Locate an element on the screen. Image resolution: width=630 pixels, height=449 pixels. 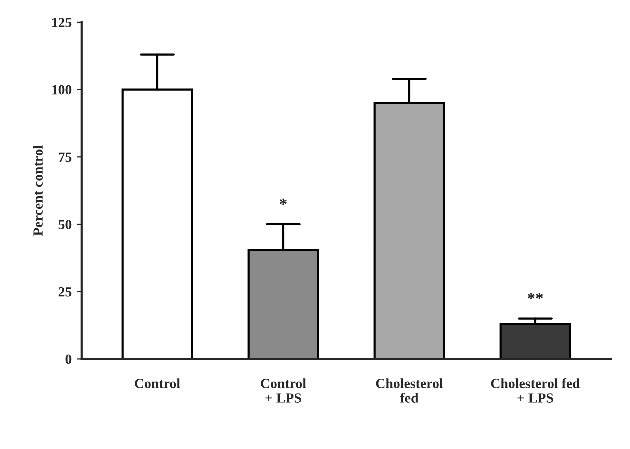
y-tick-label: 0 is located at coordinates (69, 359).